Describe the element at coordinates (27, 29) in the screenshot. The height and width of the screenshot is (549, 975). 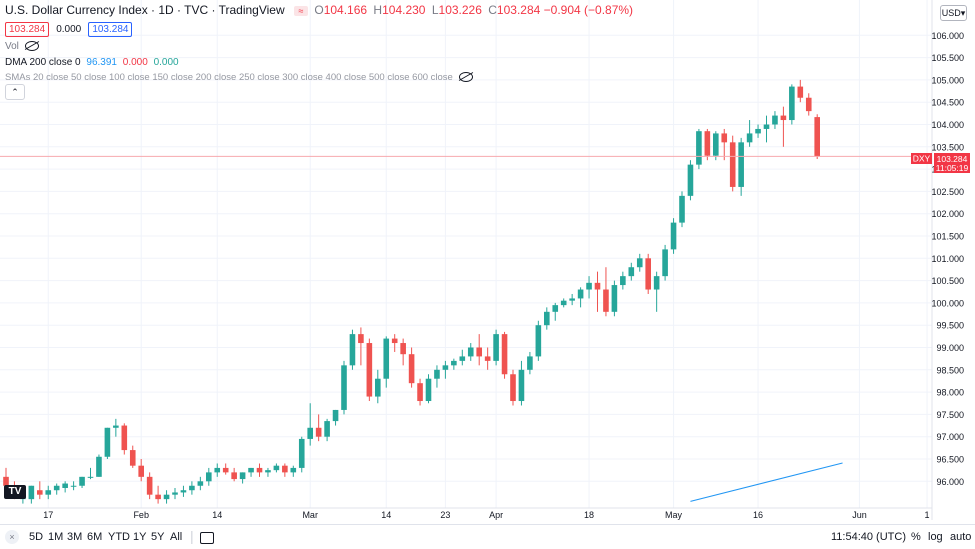
I see `bid-badge: 103.284` at that location.